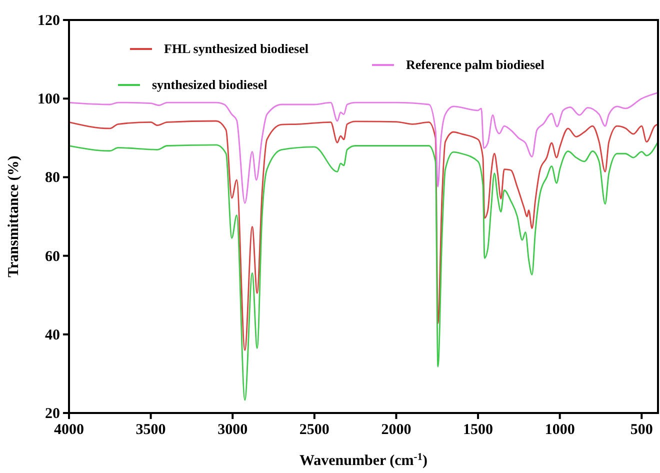  What do you see at coordinates (52, 256) in the screenshot?
I see `y-tick-label: 60` at bounding box center [52, 256].